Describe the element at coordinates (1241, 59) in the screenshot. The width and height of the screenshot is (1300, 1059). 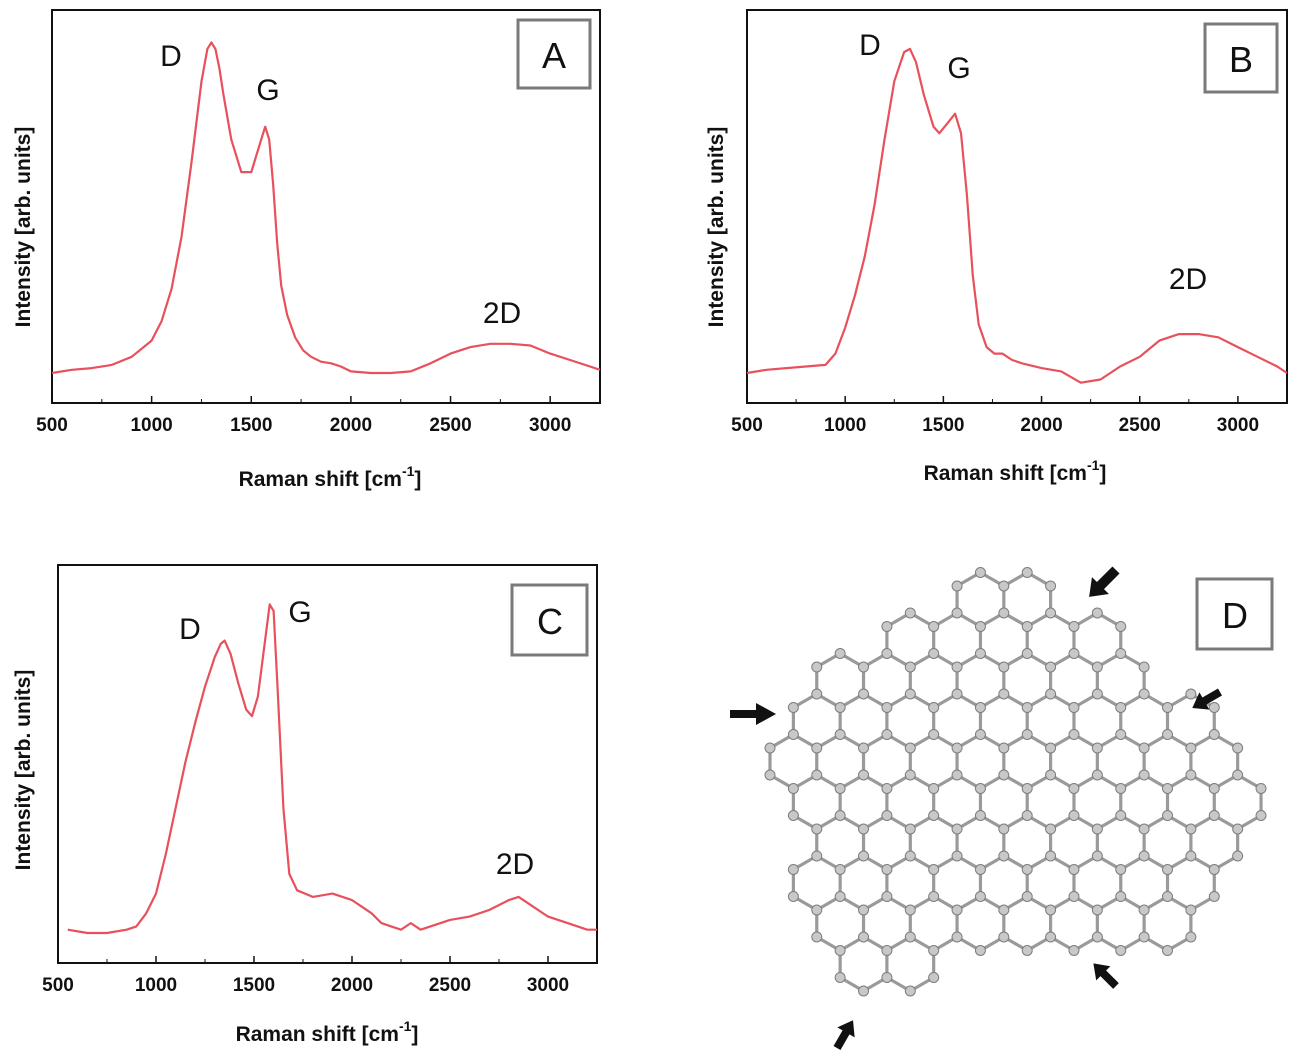
I see `panel-letter: B` at that location.